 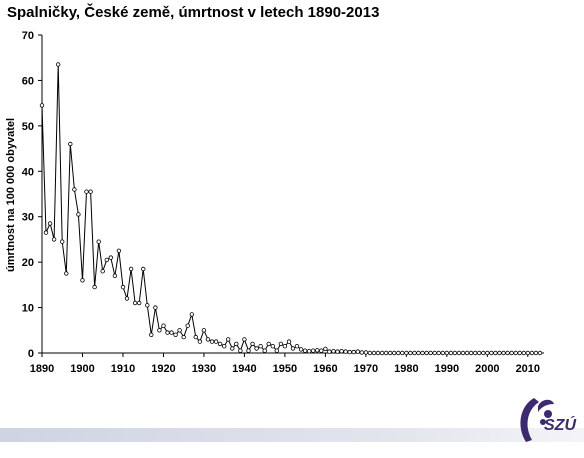 I want to click on x-tick-label: 1950, so click(x=285, y=369).